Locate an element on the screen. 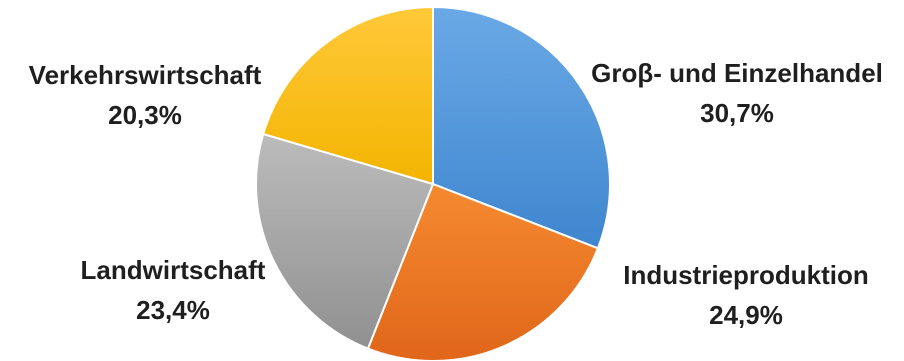 Image resolution: width=904 pixels, height=361 pixels. slice-label-verkehrswirtschaft: Verkehrswirtschaft 20,3% is located at coordinates (145, 95).